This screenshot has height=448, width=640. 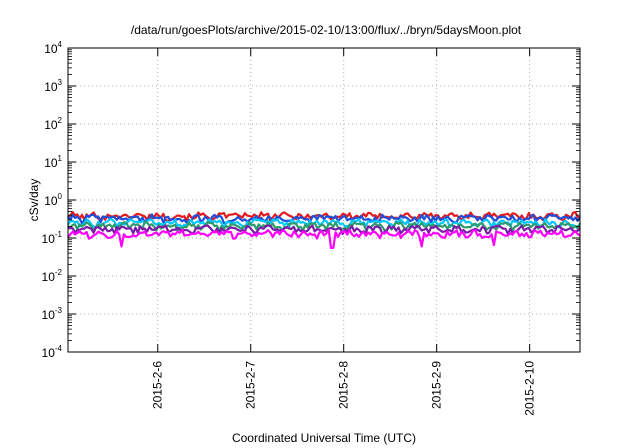 I want to click on y-tick-label: 10³, so click(x=53, y=86).